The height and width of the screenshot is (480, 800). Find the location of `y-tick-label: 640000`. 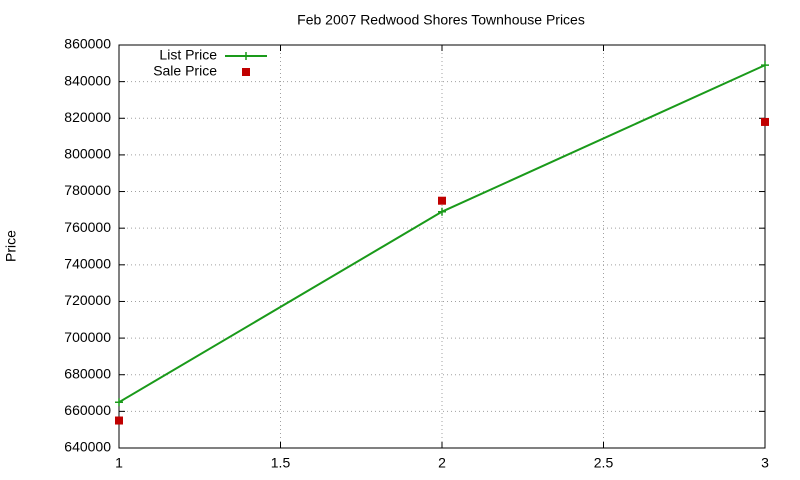

y-tick-label: 640000 is located at coordinates (87, 447).